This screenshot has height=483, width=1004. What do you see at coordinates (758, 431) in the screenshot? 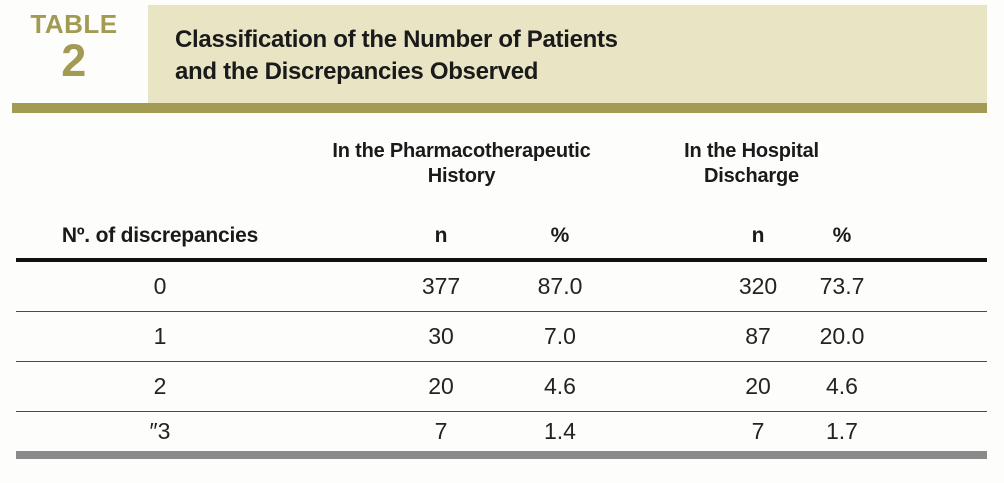
I see `cell-discharge-n: 7` at bounding box center [758, 431].